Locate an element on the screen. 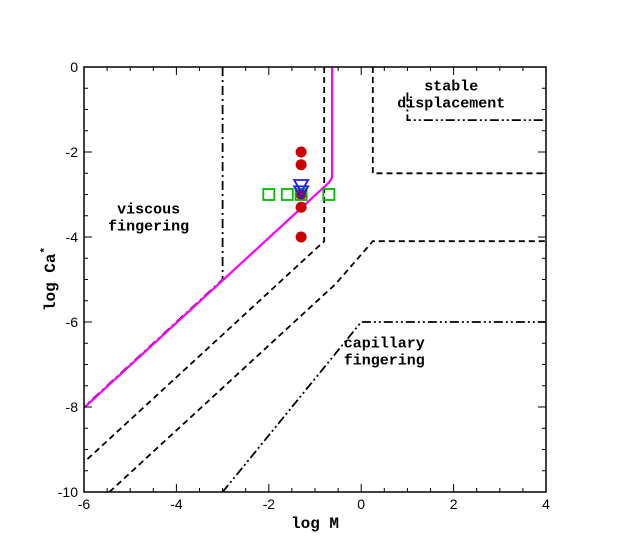 The image size is (623, 554). x-tick-label: 2 is located at coordinates (454, 504).